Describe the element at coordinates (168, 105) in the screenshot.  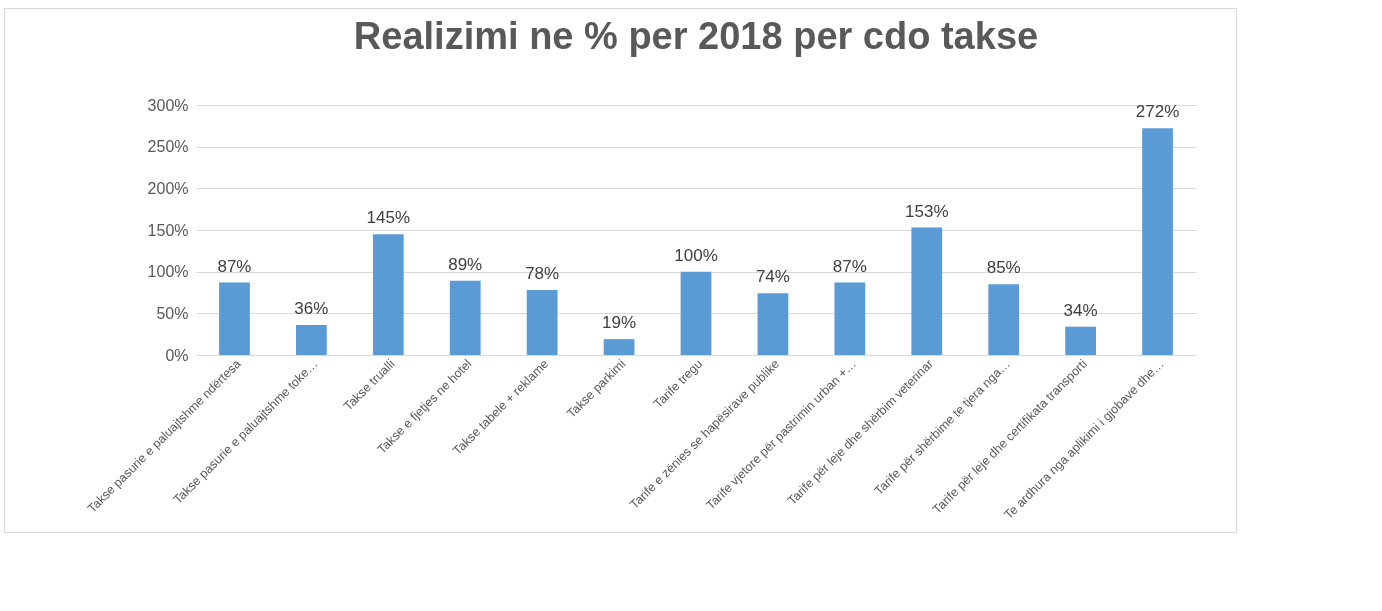
I see `y-tick-label: 300%` at that location.